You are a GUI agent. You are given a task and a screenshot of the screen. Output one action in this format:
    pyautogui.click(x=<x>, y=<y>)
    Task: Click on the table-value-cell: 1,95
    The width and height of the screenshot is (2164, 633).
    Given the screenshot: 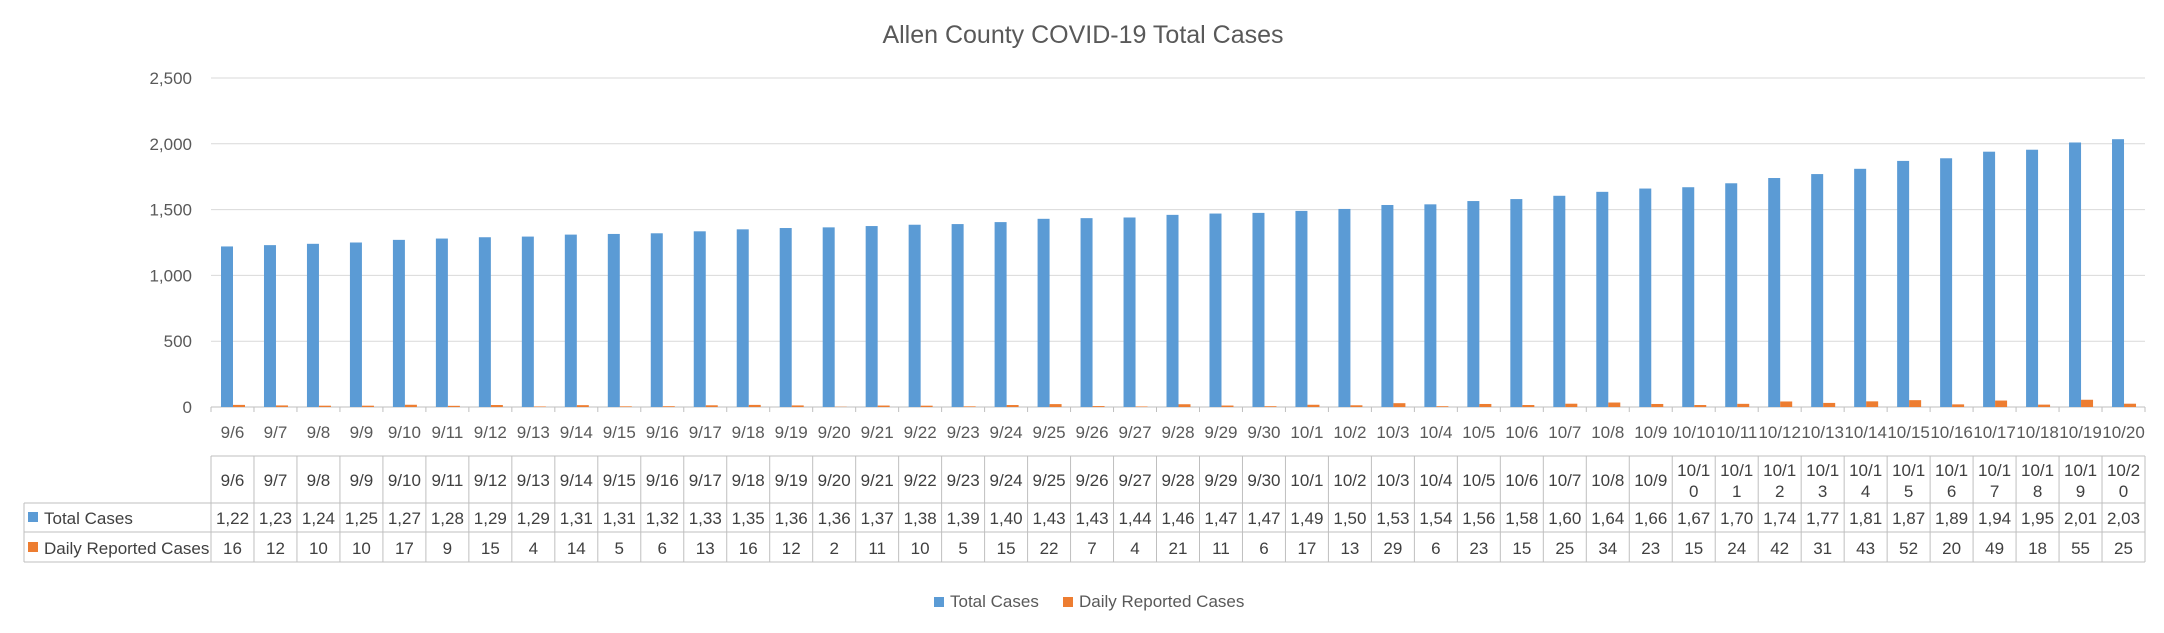 What is the action you would take?
    pyautogui.click(x=2037, y=518)
    